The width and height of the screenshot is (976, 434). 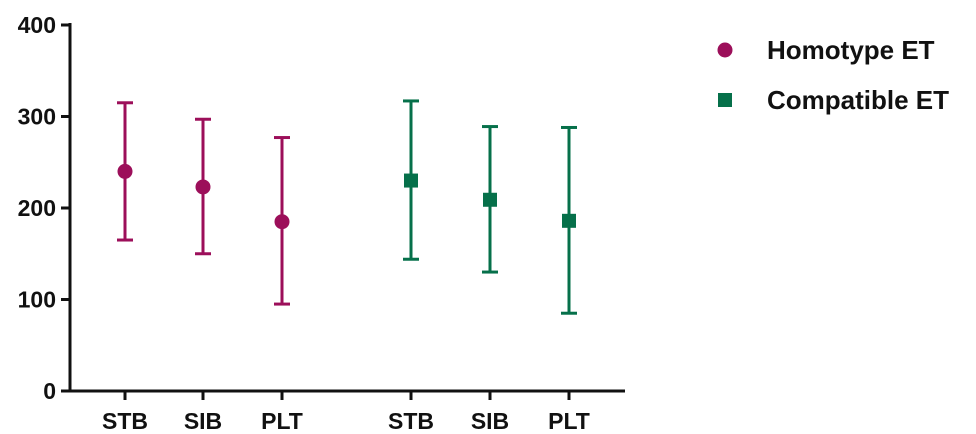 I want to click on y-tick-label: 0, so click(x=49, y=391).